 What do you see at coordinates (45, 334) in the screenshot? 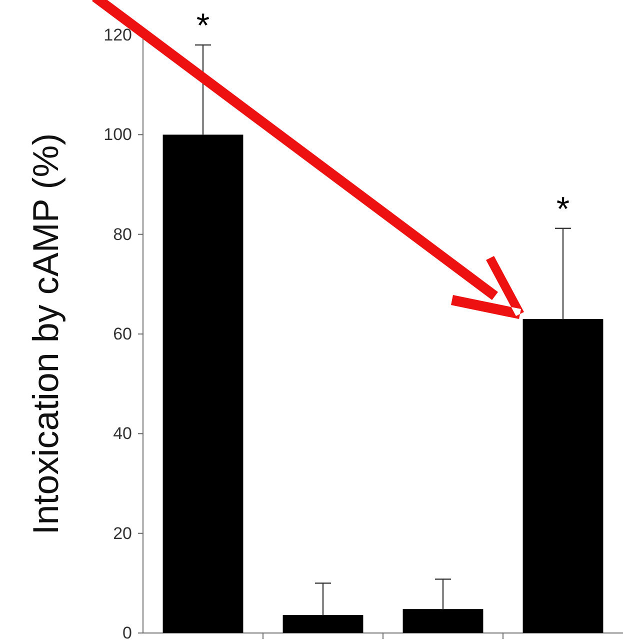
I see `y-axis-title: Intoxication by cAMP (%)` at bounding box center [45, 334].